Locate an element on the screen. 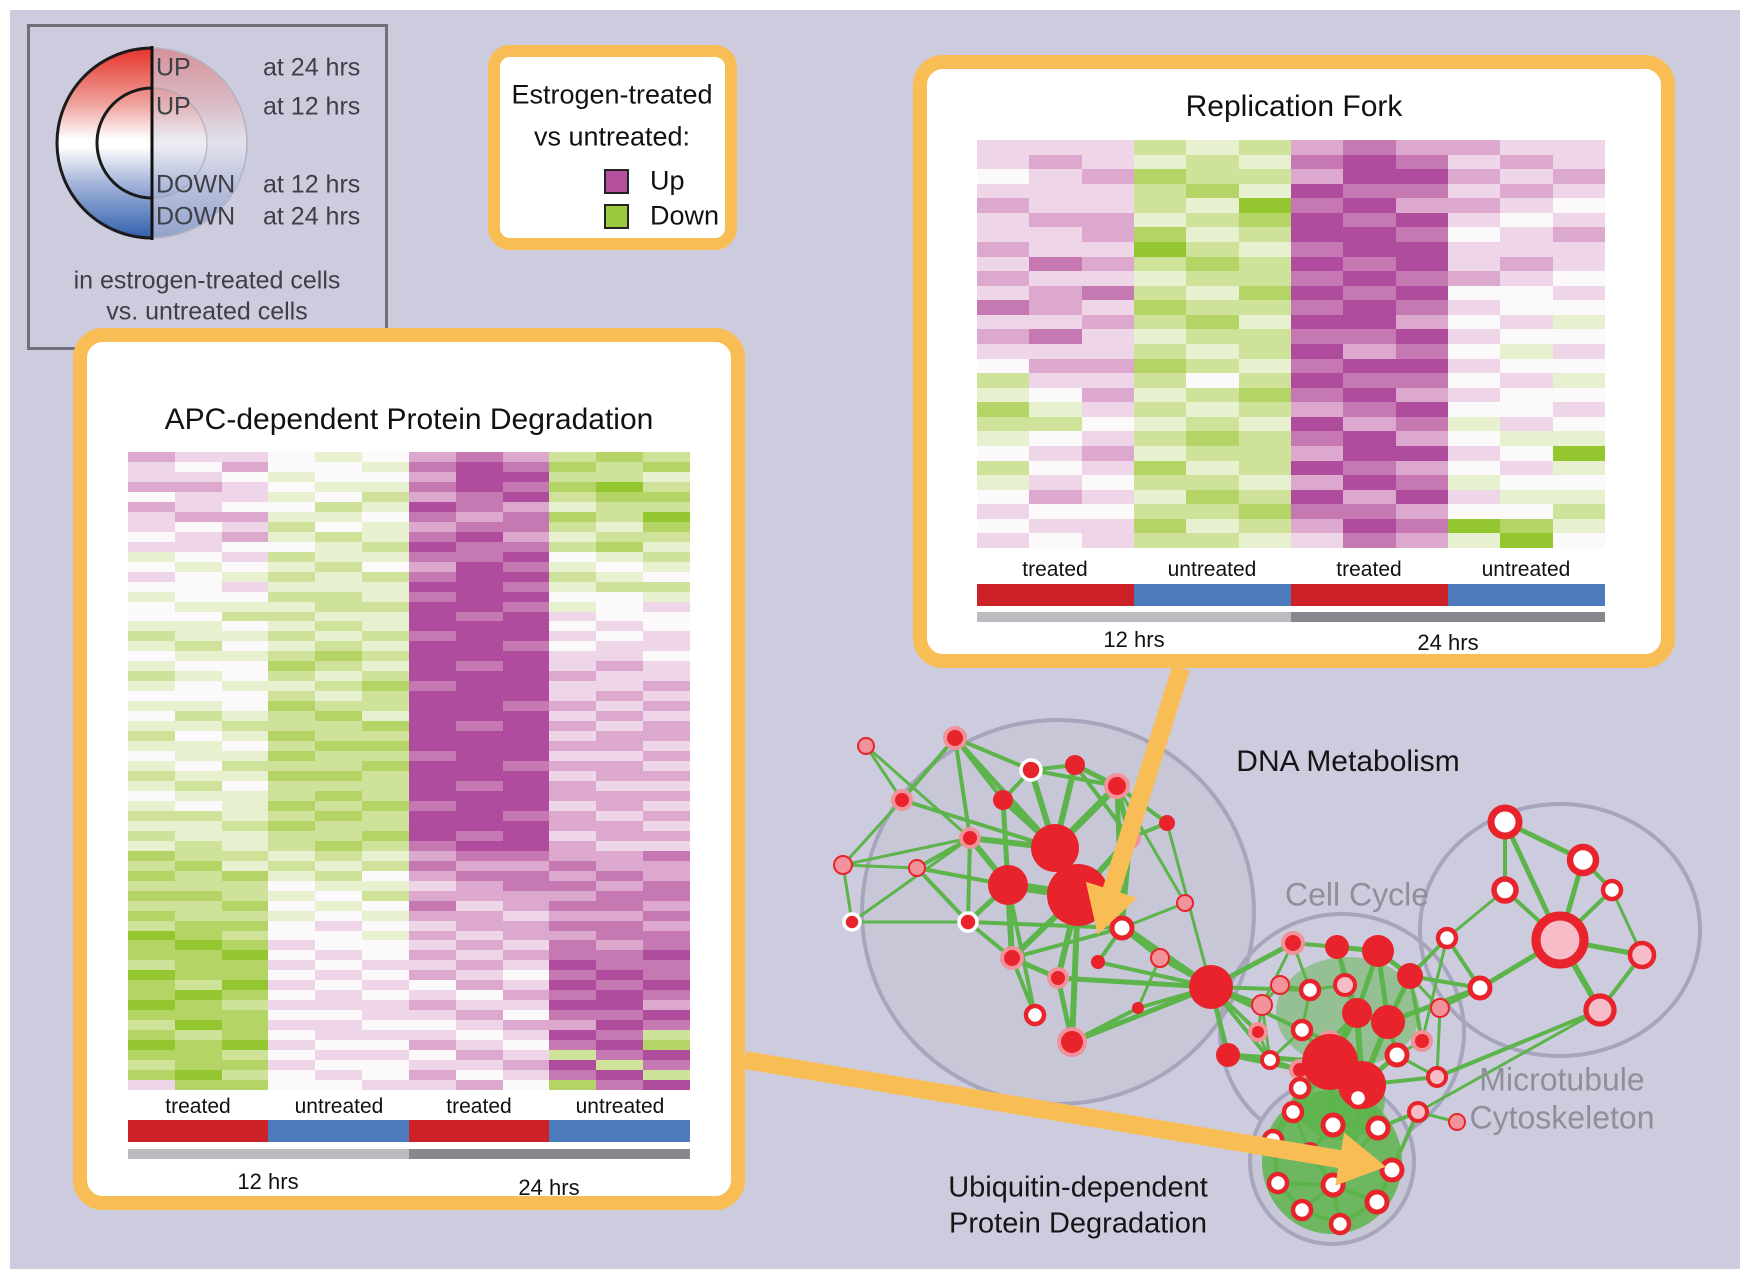 This screenshot has width=1750, height=1279. apc-12hrs-label: 12 hrs is located at coordinates (268, 1181).